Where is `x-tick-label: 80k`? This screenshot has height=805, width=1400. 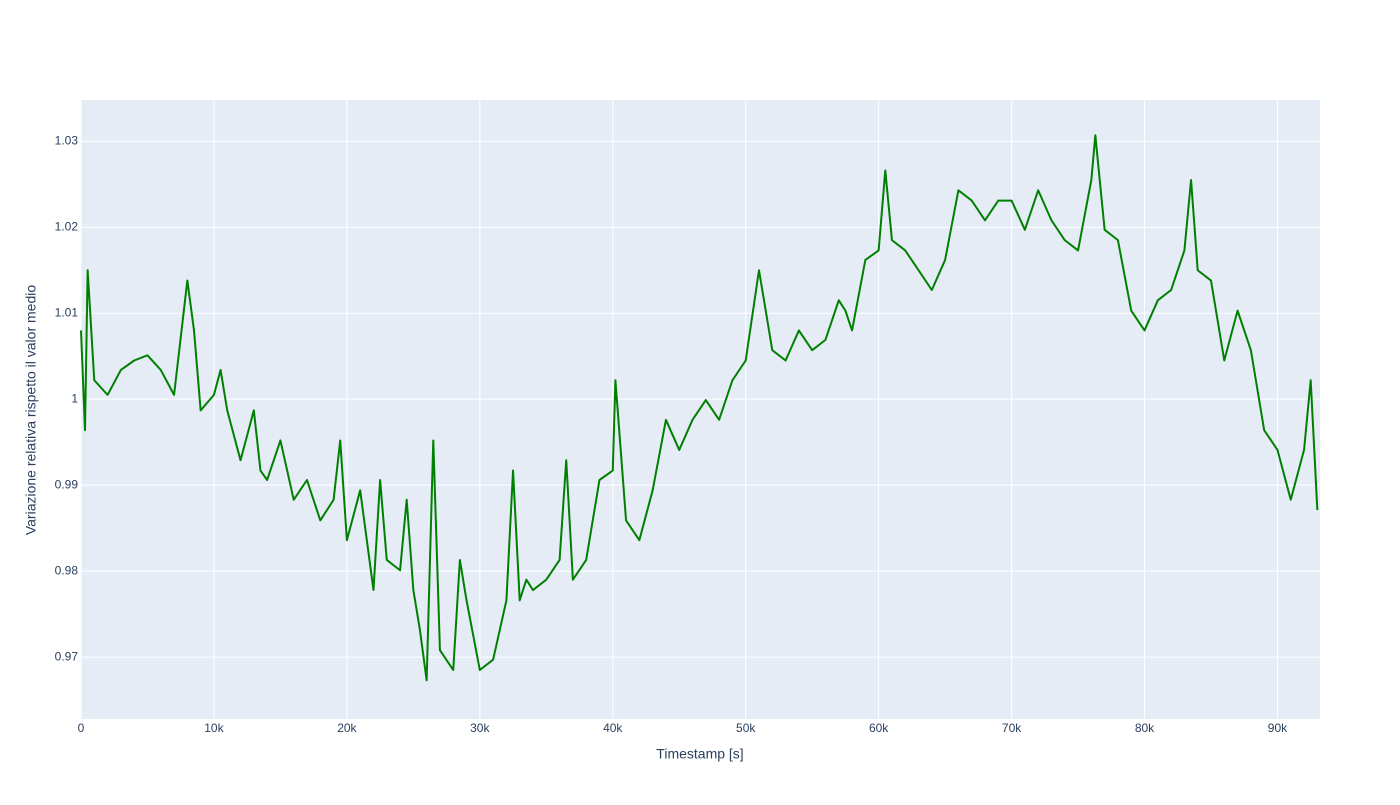 x-tick-label: 80k is located at coordinates (1145, 728).